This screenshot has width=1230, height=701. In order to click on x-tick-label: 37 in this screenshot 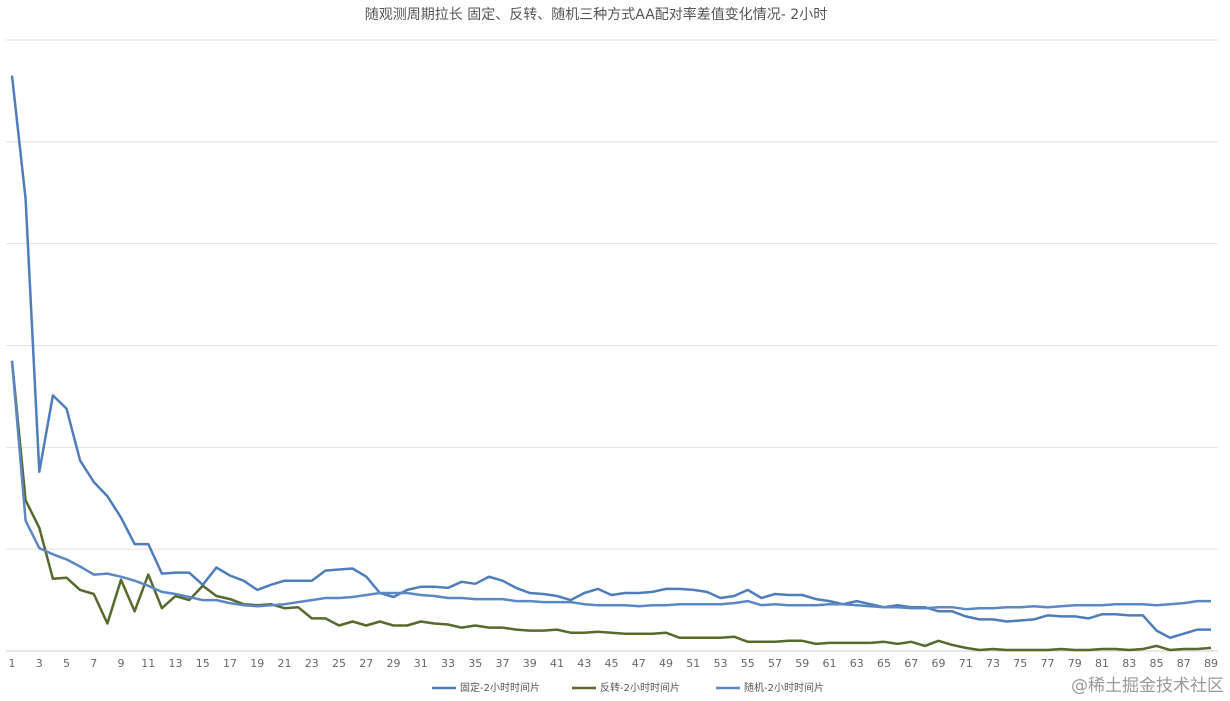, I will do `click(503, 663)`.